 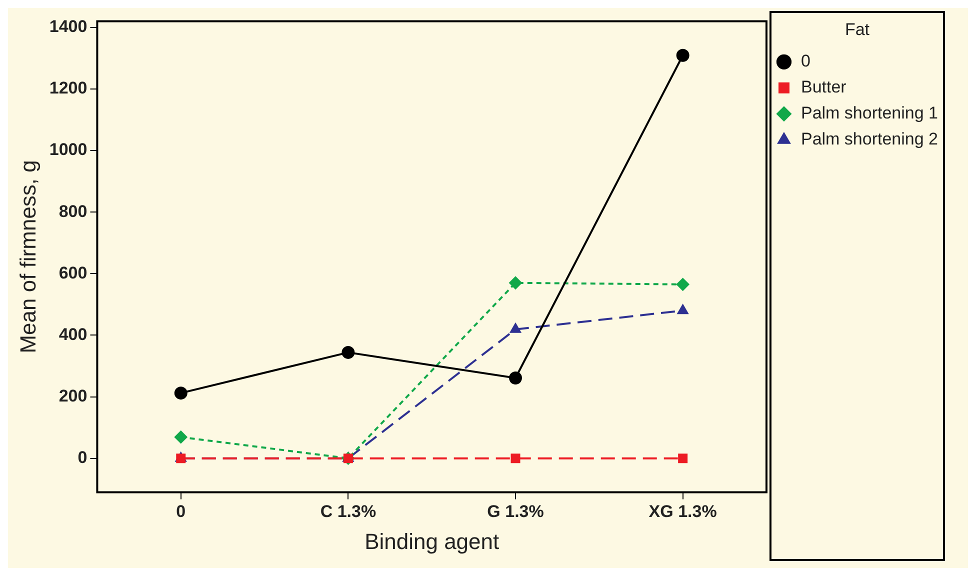 What do you see at coordinates (348, 512) in the screenshot?
I see `x-tick-label: C 1.3%` at bounding box center [348, 512].